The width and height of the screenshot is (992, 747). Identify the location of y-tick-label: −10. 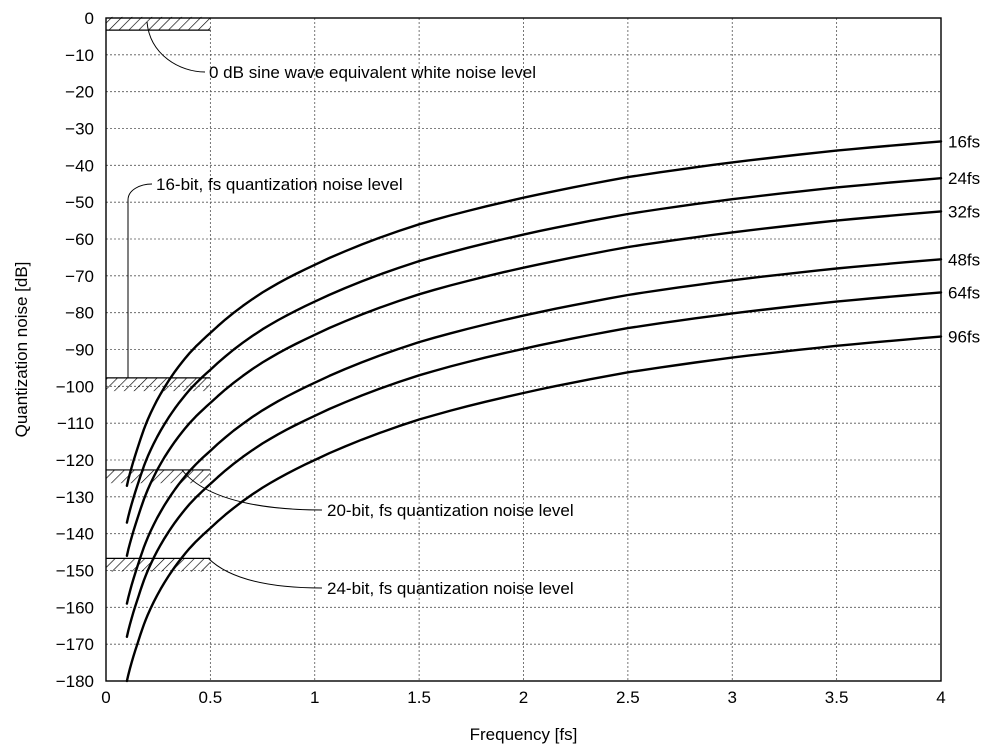
(79, 55).